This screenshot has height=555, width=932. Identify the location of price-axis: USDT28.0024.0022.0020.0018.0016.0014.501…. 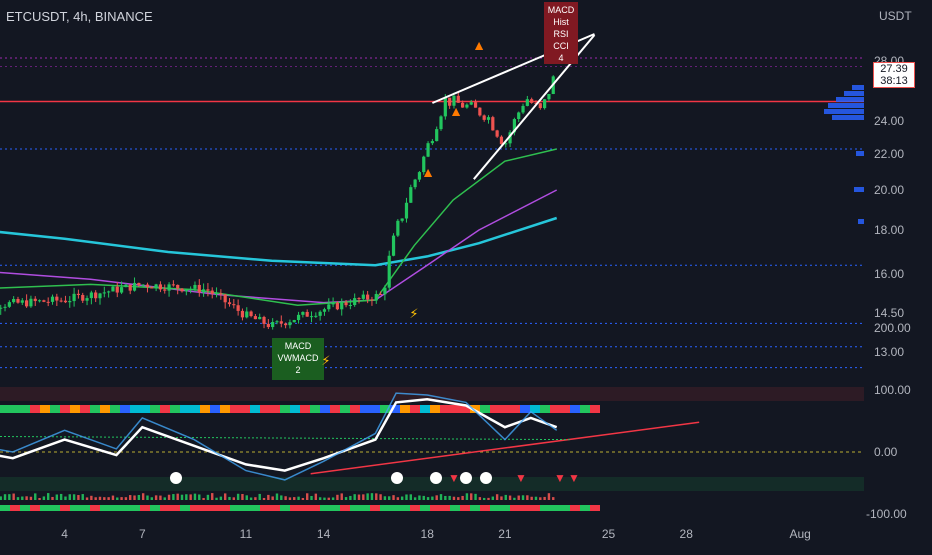
(893, 184).